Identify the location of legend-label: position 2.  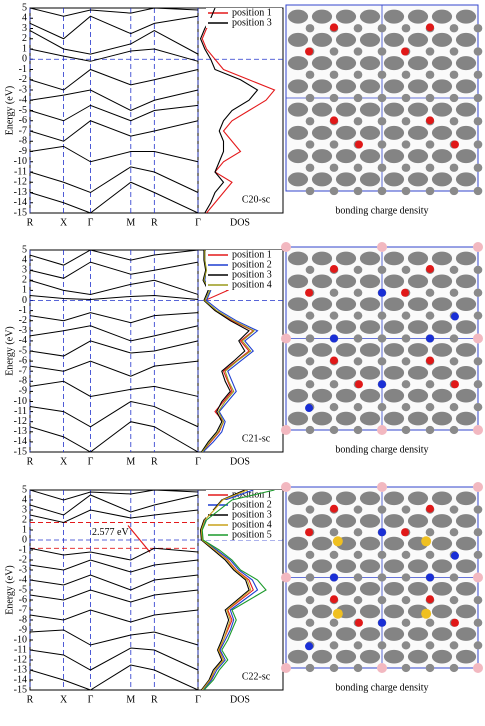
(252, 264).